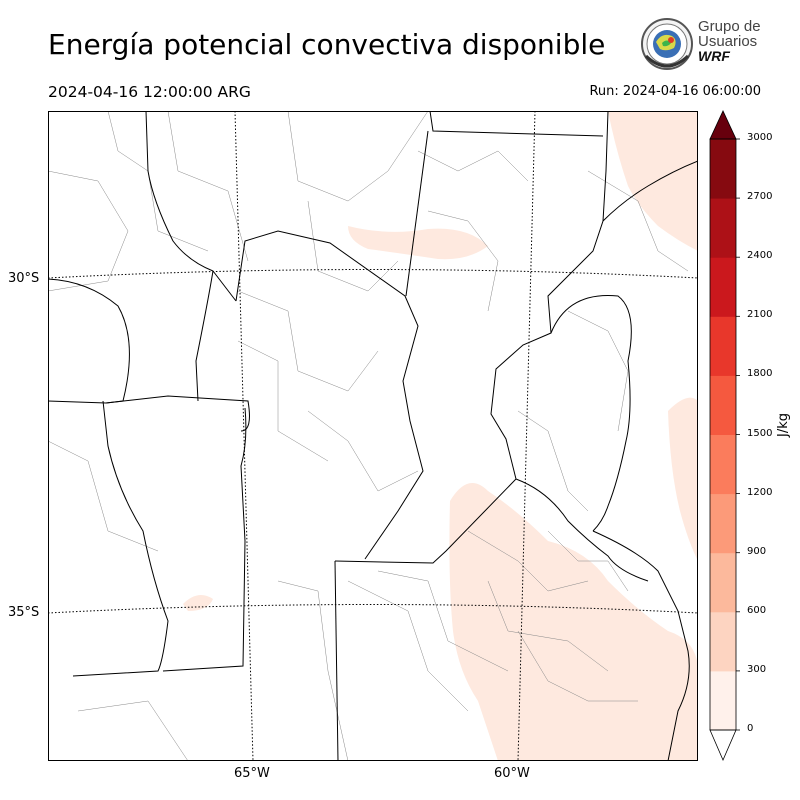 This screenshot has width=800, height=800. What do you see at coordinates (373, 609) in the screenshot?
I see `latitude-line-35s` at bounding box center [373, 609].